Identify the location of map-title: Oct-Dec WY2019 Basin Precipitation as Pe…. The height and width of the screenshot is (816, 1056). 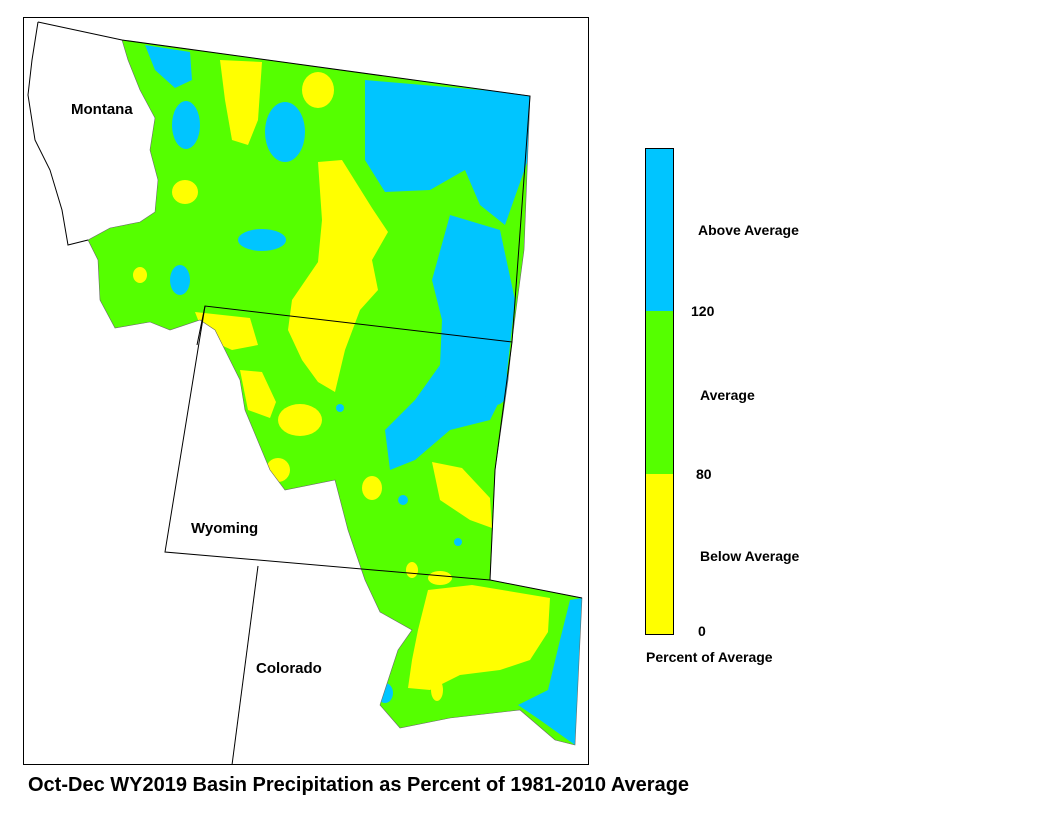
(359, 785).